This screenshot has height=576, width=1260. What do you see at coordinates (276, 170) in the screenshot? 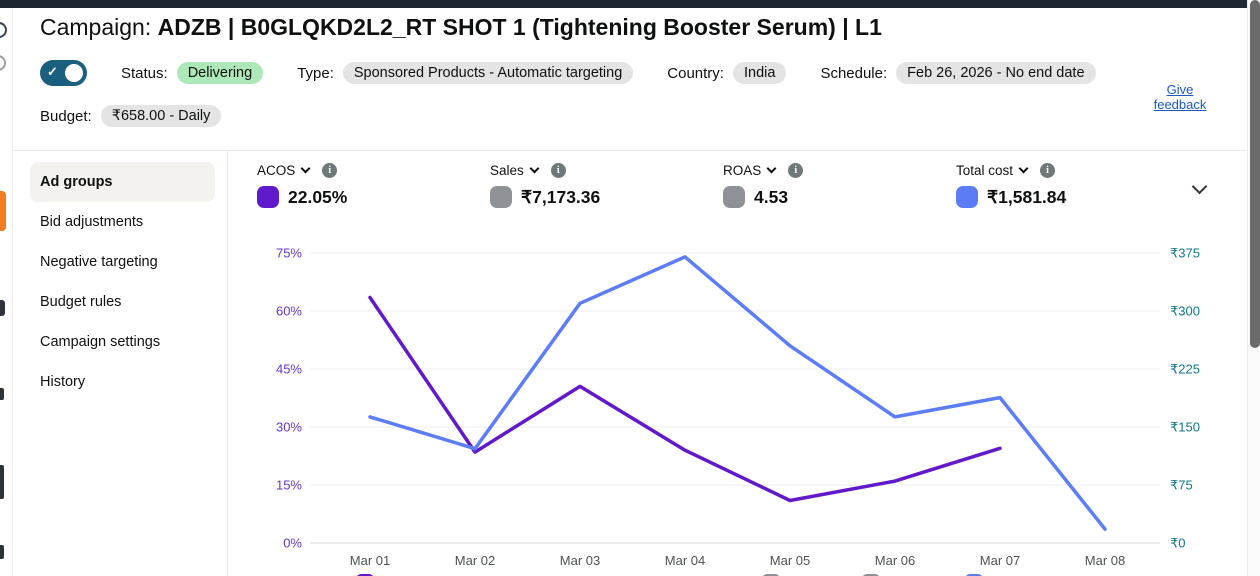
I see `metric-label: ACOS` at bounding box center [276, 170].